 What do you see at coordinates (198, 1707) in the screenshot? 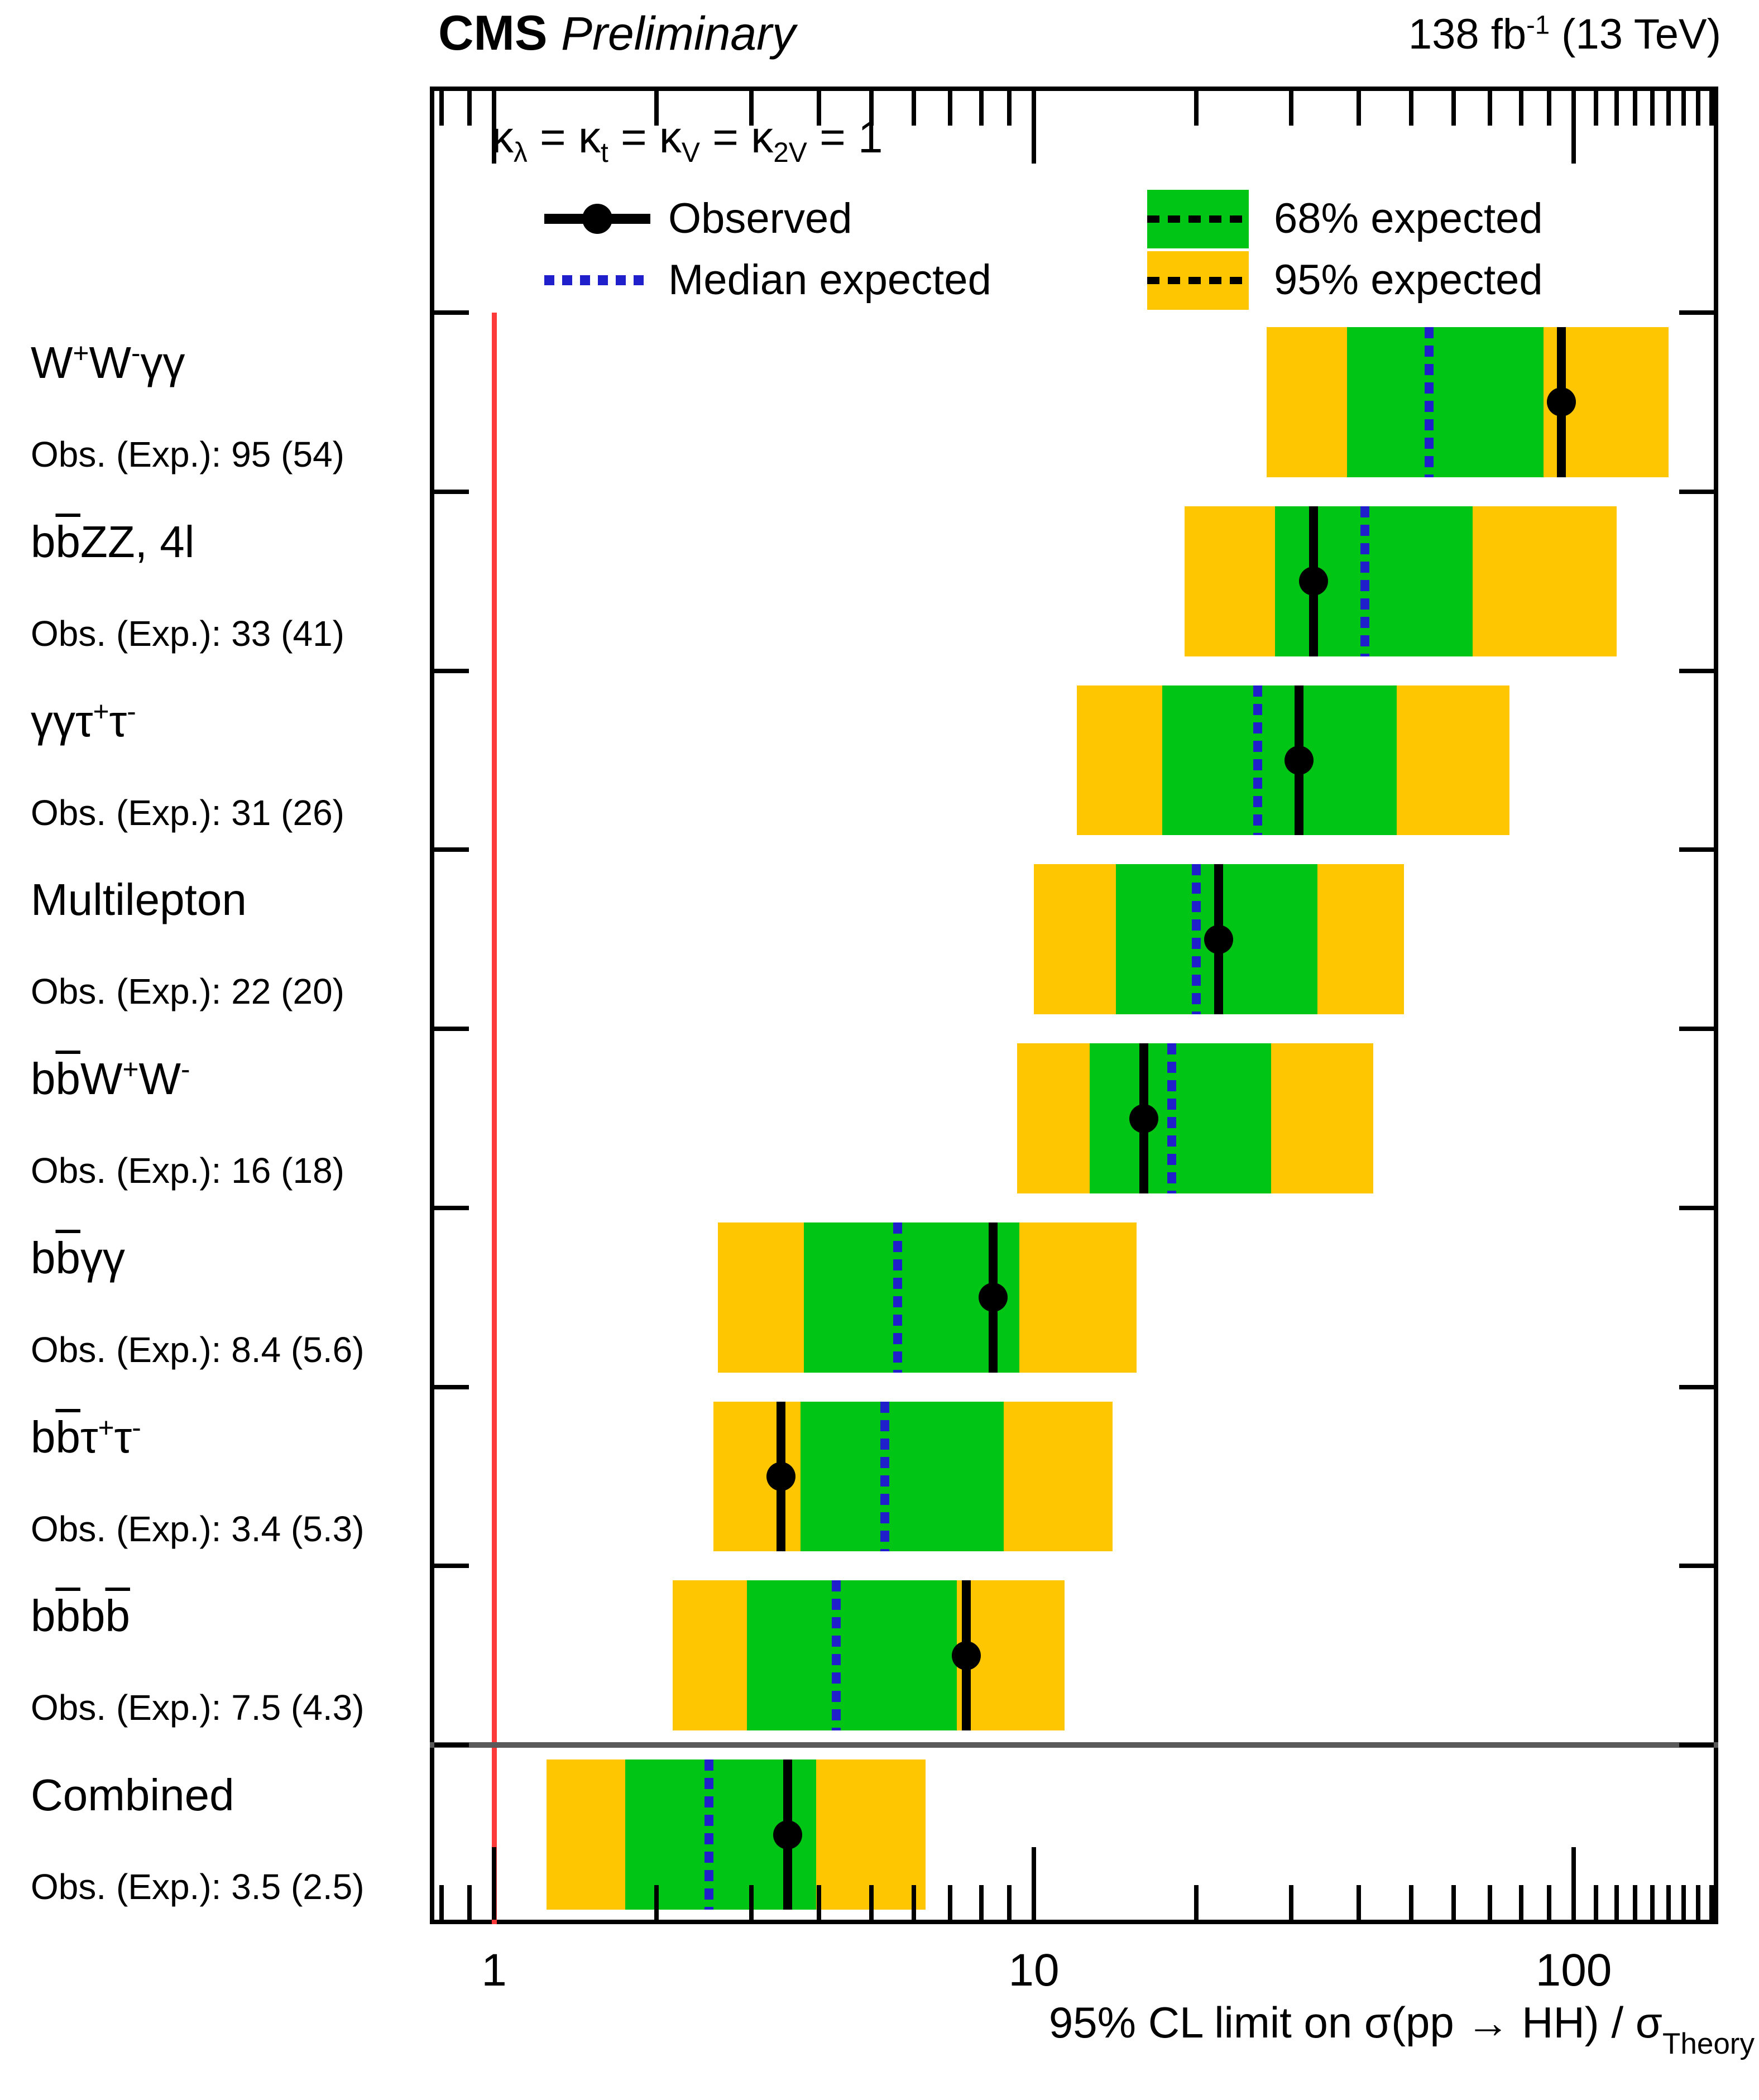
I see `channel-obs-exp-label: Obs. (Exp.): 7.5 (4.3)` at bounding box center [198, 1707].